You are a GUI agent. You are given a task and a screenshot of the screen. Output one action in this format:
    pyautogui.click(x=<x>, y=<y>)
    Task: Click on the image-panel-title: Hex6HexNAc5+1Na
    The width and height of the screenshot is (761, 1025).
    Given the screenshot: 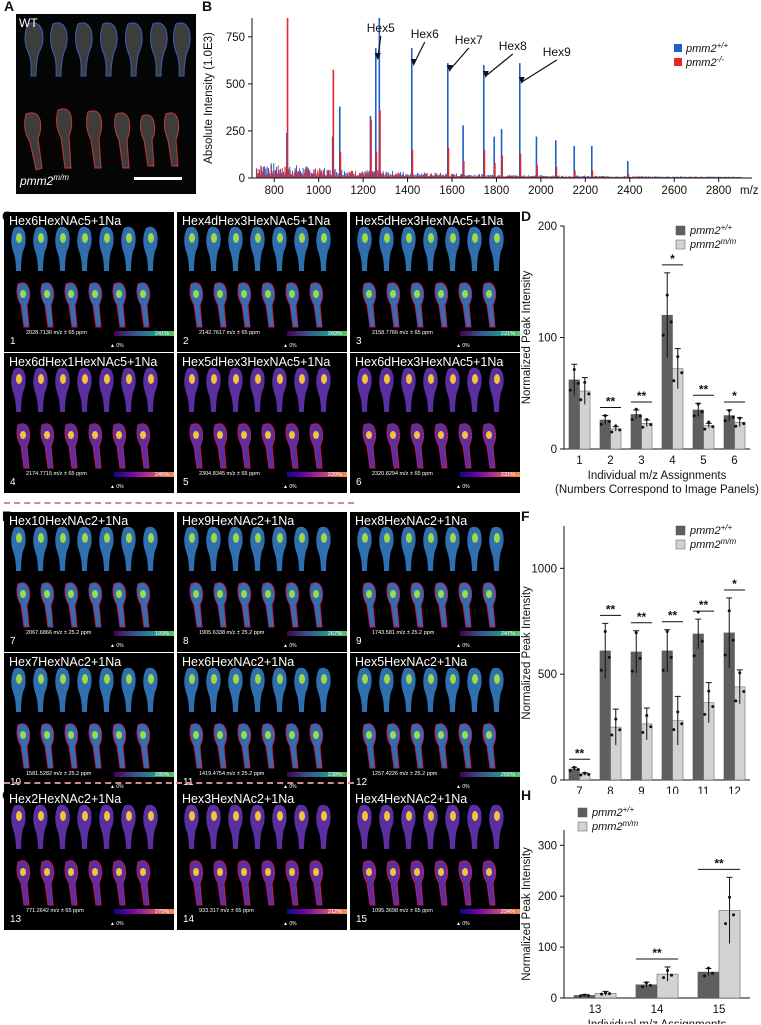 What is the action you would take?
    pyautogui.click(x=65, y=221)
    